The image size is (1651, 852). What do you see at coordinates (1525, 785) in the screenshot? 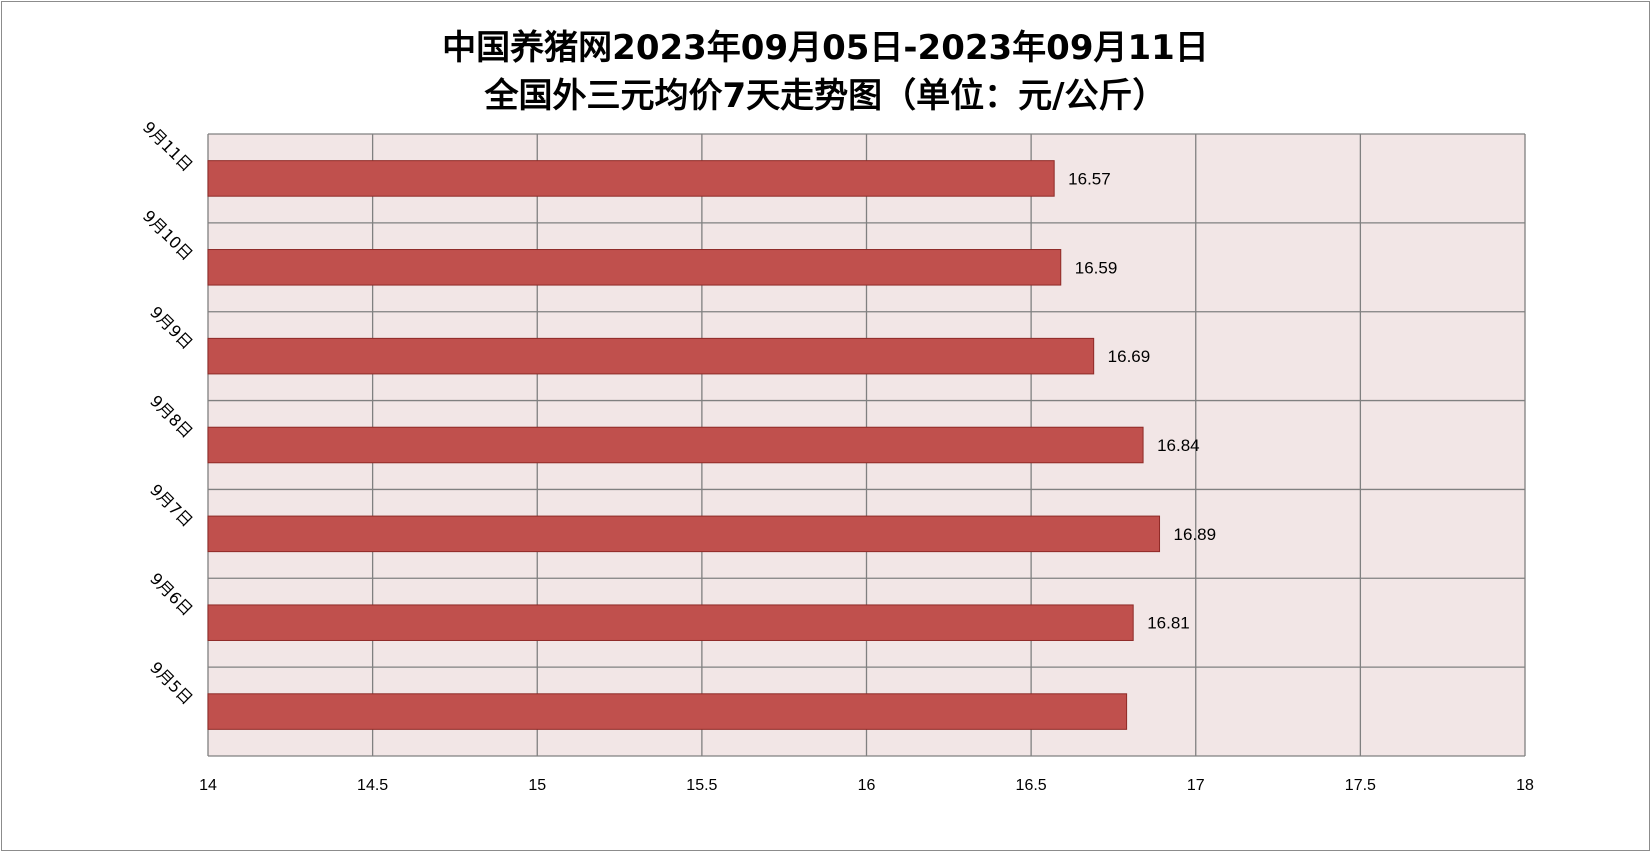
I see `x-tick-label: 18` at bounding box center [1525, 785].